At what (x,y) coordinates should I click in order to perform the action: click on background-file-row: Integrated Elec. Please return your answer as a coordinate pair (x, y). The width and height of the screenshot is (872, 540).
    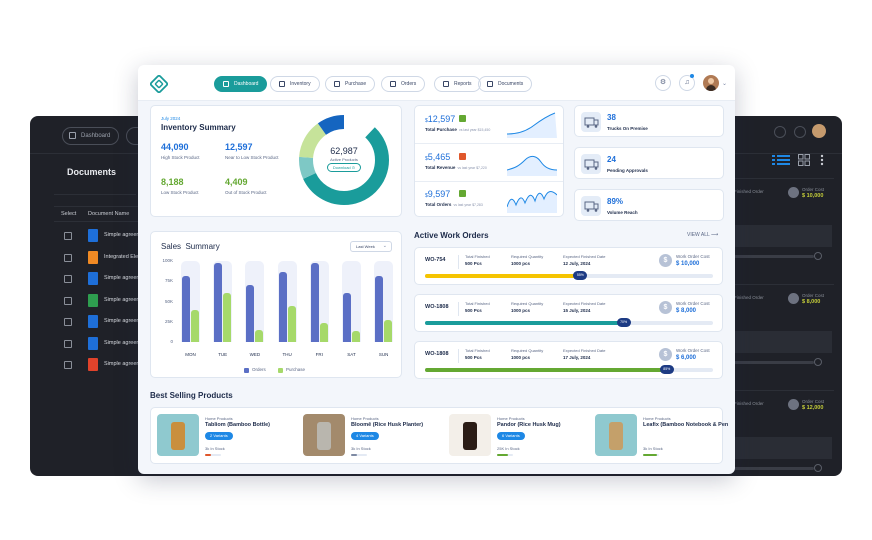
    Looking at the image, I should click on (97, 258).